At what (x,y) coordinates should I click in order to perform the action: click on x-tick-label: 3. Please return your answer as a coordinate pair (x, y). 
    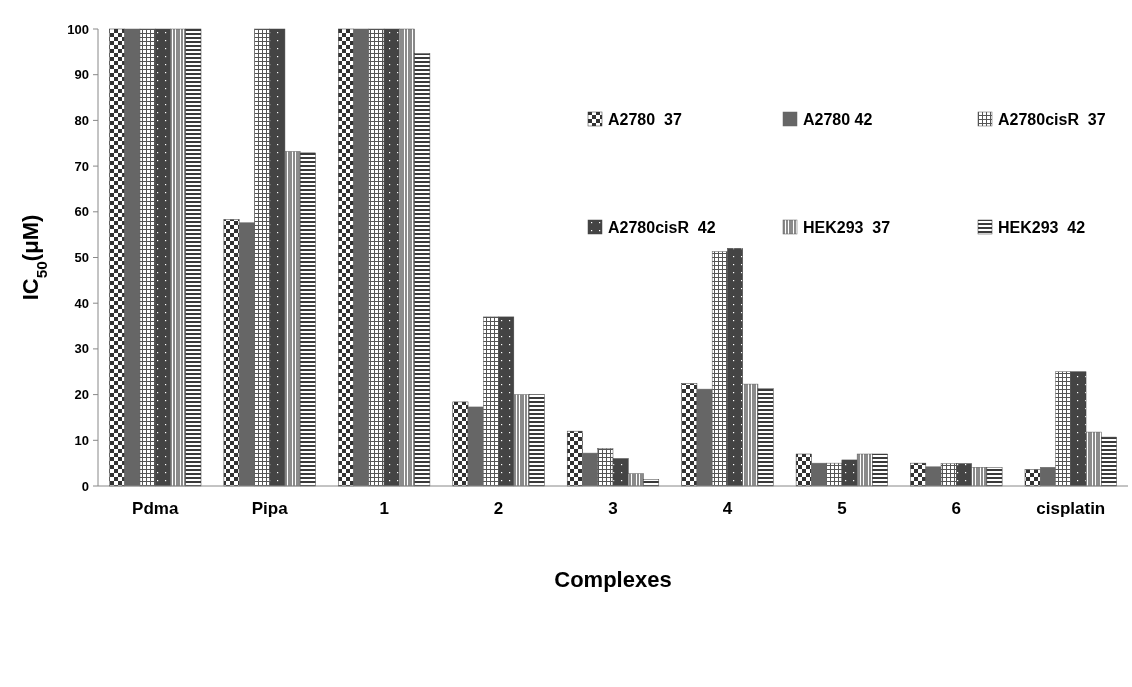
    Looking at the image, I should click on (613, 508).